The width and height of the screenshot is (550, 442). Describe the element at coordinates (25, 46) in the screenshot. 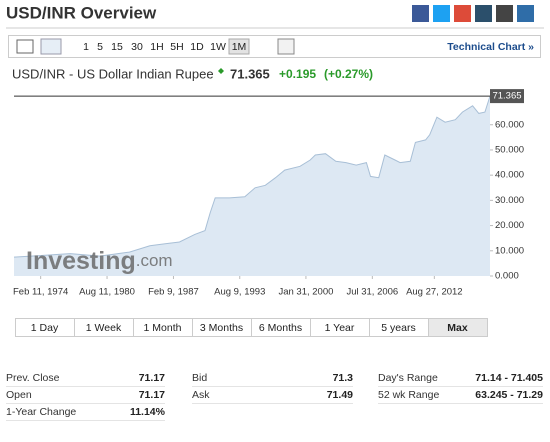

I see `candle-icon` at that location.